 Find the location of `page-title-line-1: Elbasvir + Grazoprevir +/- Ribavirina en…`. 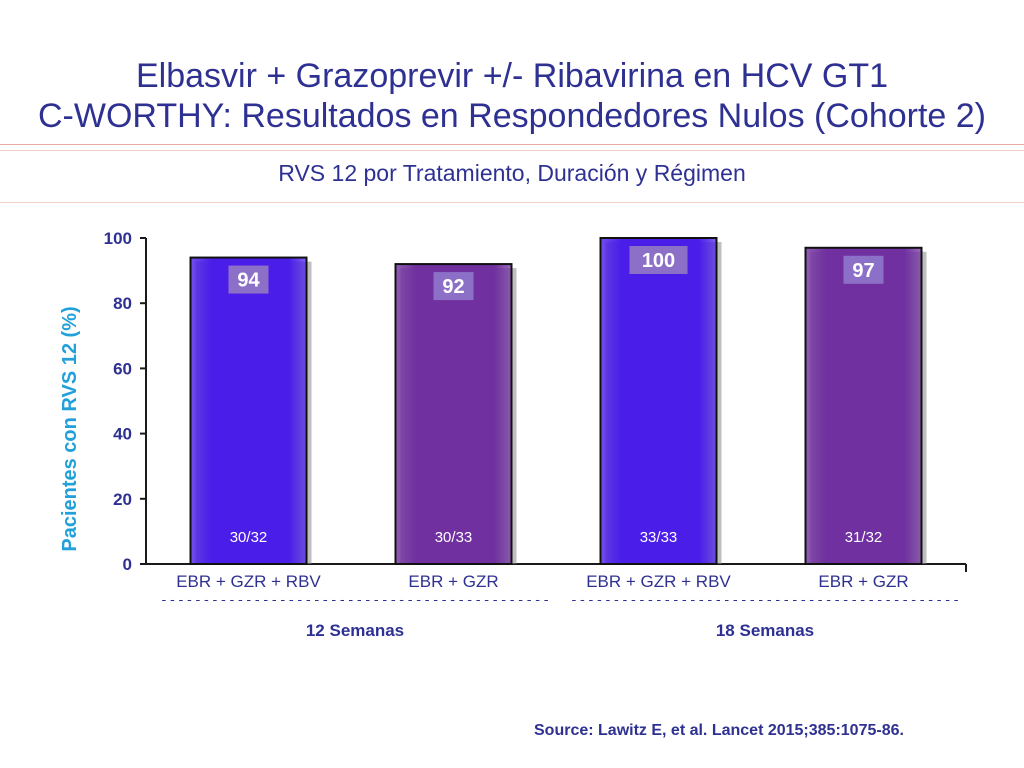

page-title-line-1: Elbasvir + Grazoprevir +/- Ribavirina en… is located at coordinates (512, 76).